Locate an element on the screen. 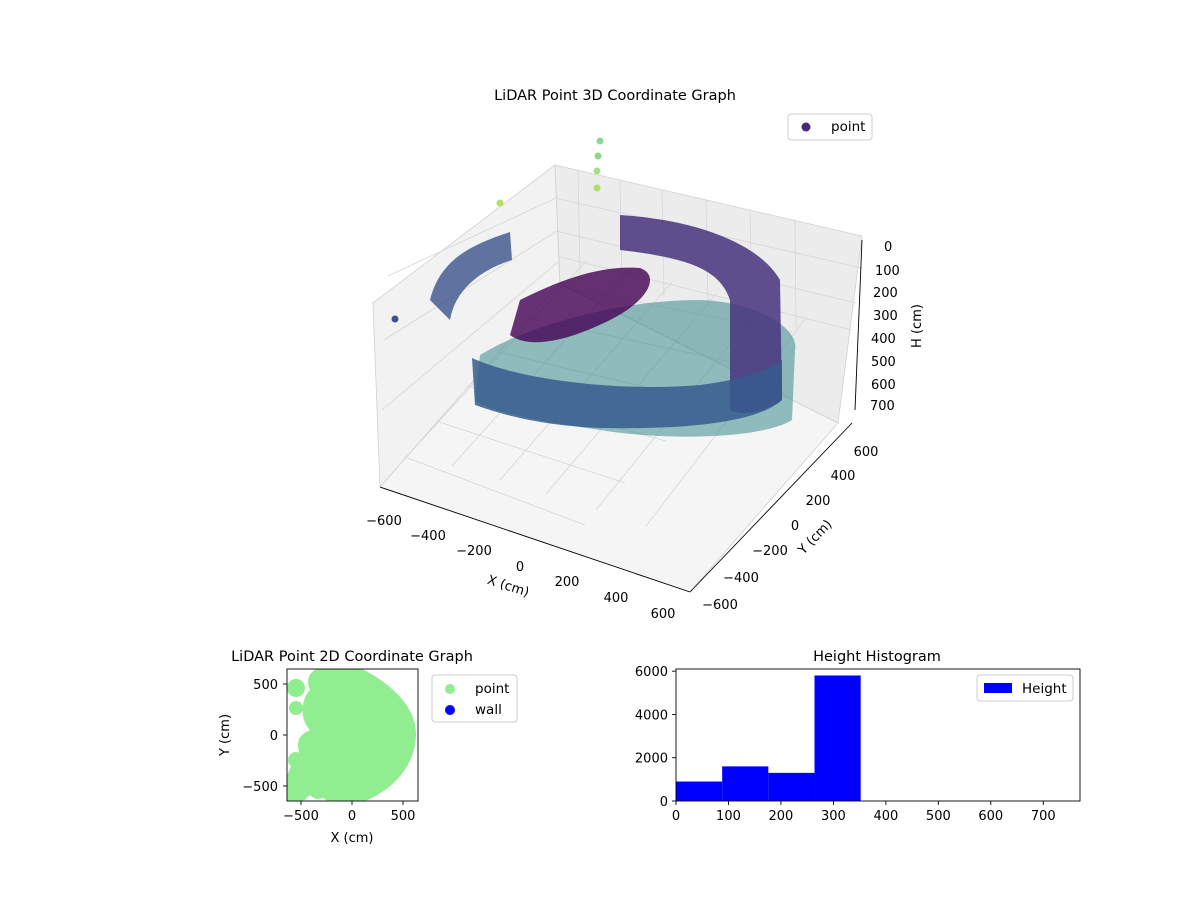 The height and width of the screenshot is (900, 1200). y-tick: −400 is located at coordinates (741, 578).